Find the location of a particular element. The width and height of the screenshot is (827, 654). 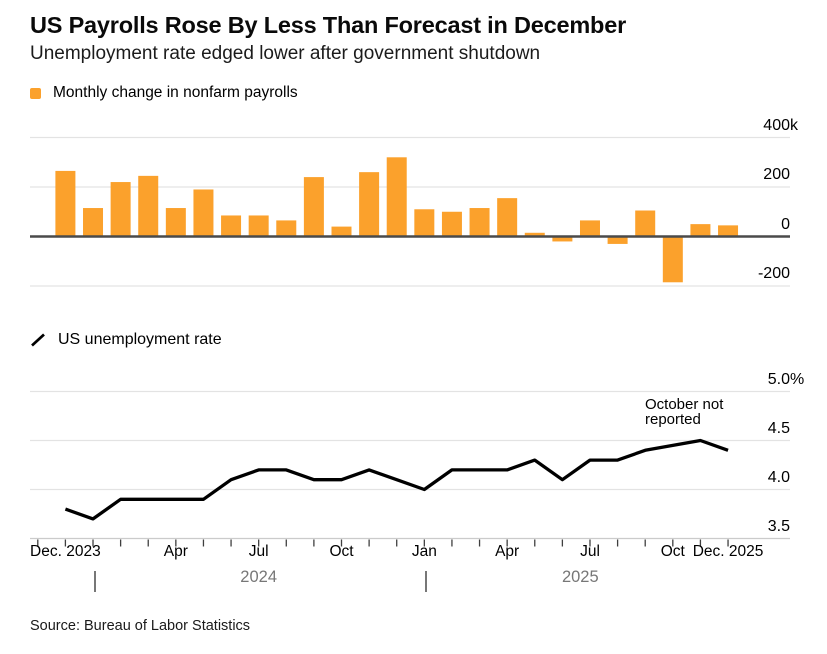

line-y-label: 4.0 is located at coordinates (778, 477).